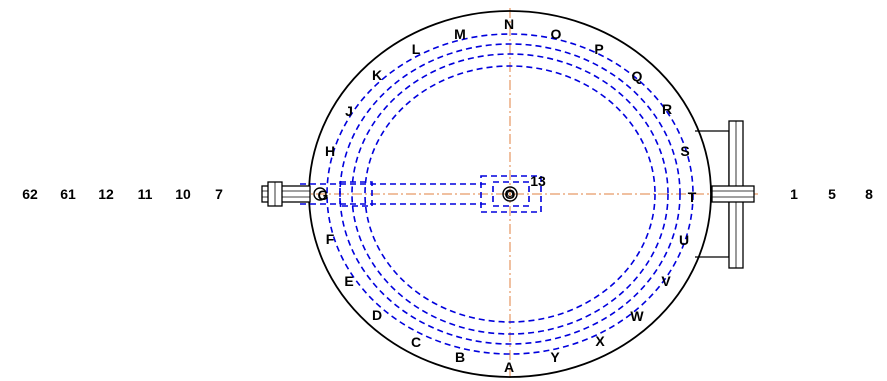 The width and height of the screenshot is (887, 381). Describe the element at coordinates (684, 240) in the screenshot. I see `label-U: U` at that location.